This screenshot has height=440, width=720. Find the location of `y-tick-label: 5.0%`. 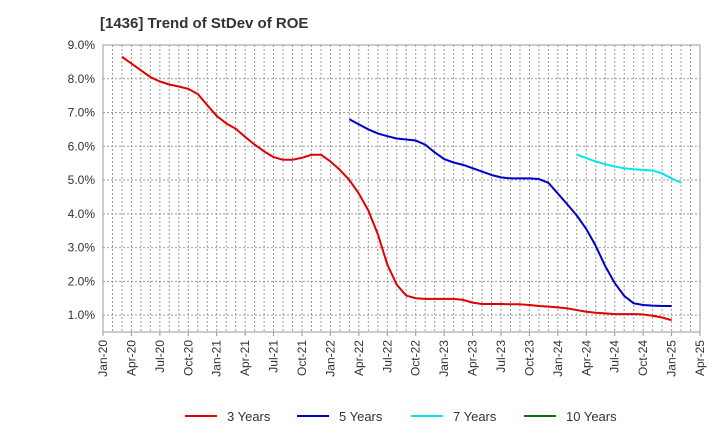

y-tick-label: 5.0% is located at coordinates (82, 180).